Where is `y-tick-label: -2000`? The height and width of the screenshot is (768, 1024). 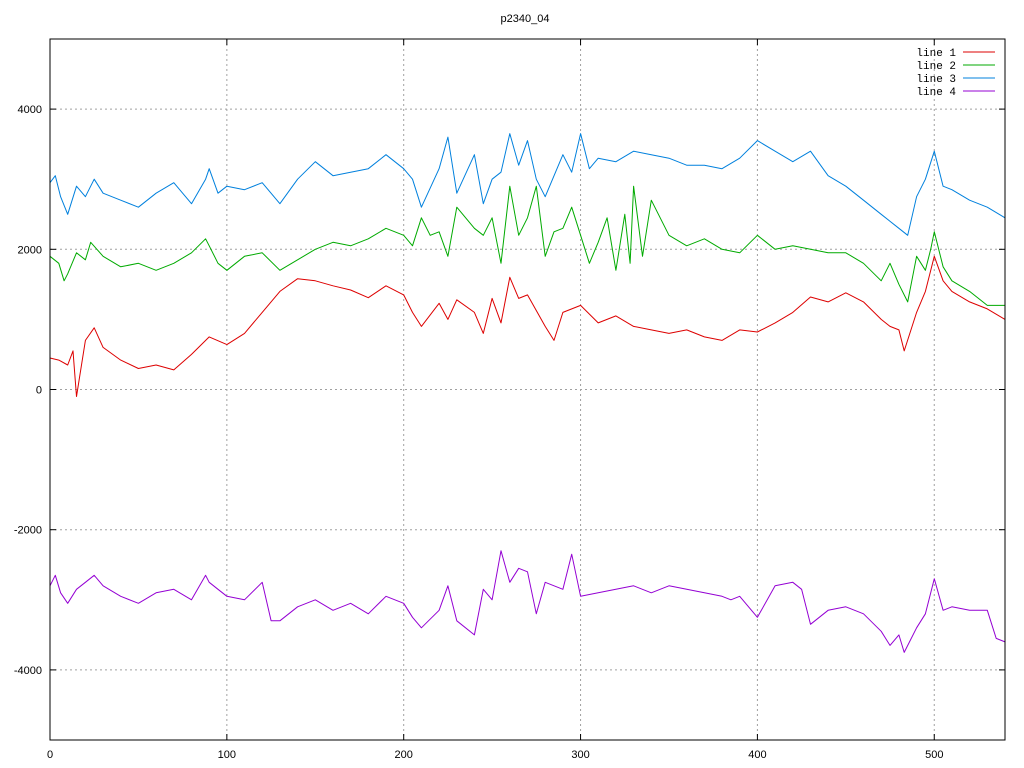
y-tick-label: -2000 is located at coordinates (28, 531).